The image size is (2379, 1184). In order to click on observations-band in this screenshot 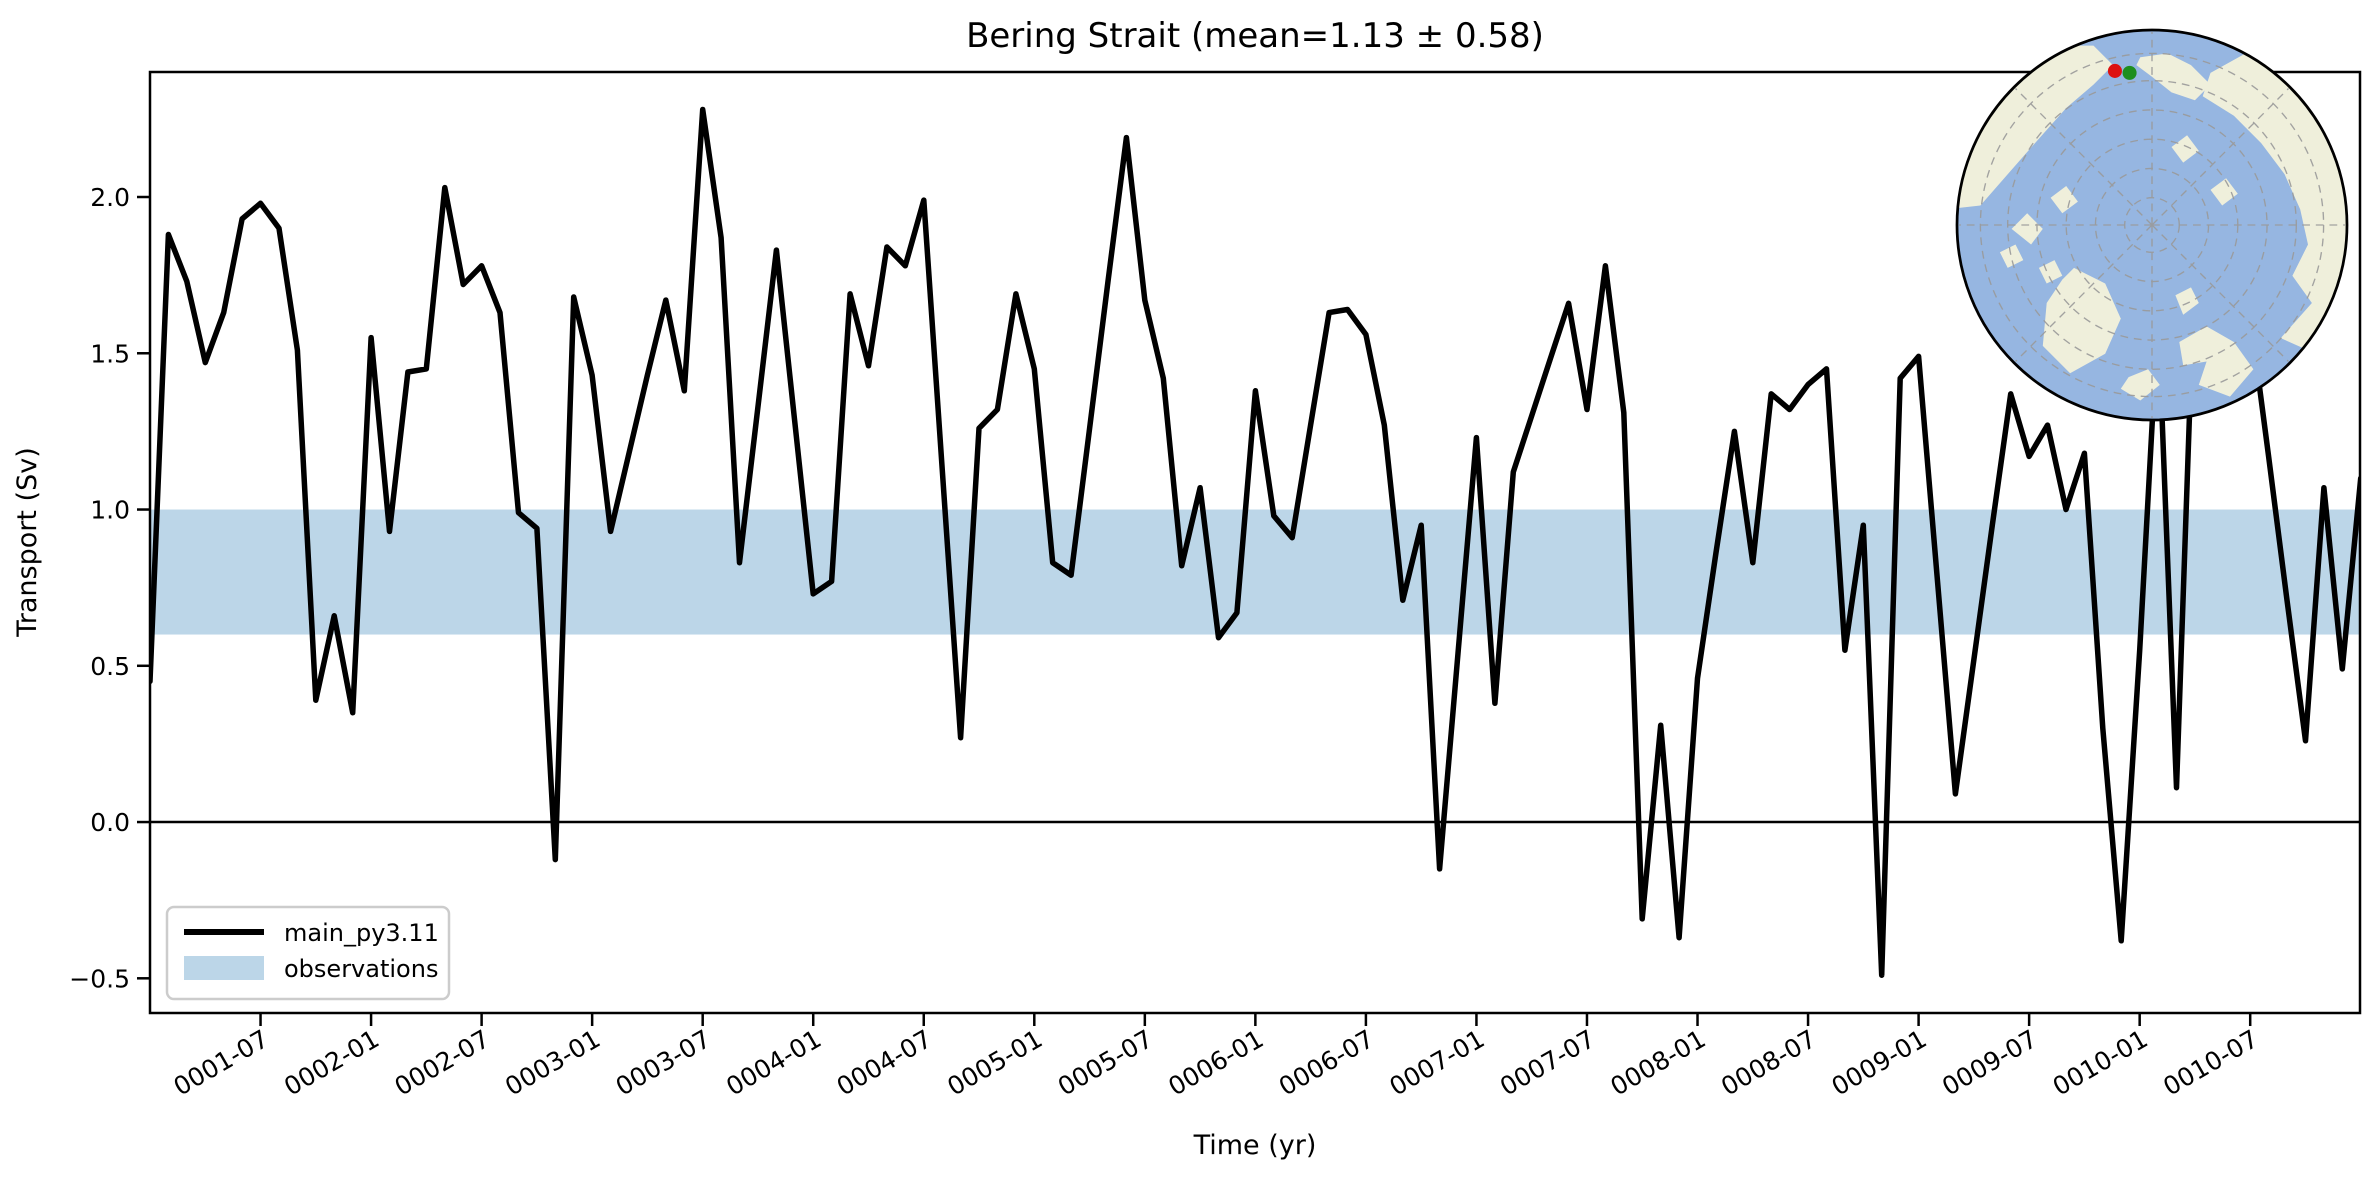, I will do `click(1255, 572)`.